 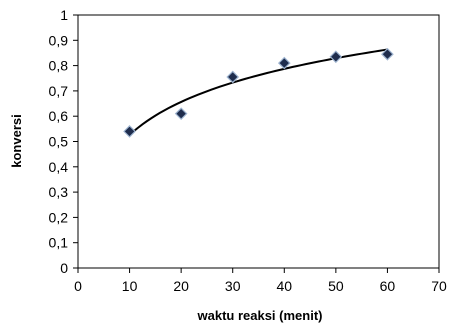 I want to click on x-tick-label: 60, so click(x=388, y=286).